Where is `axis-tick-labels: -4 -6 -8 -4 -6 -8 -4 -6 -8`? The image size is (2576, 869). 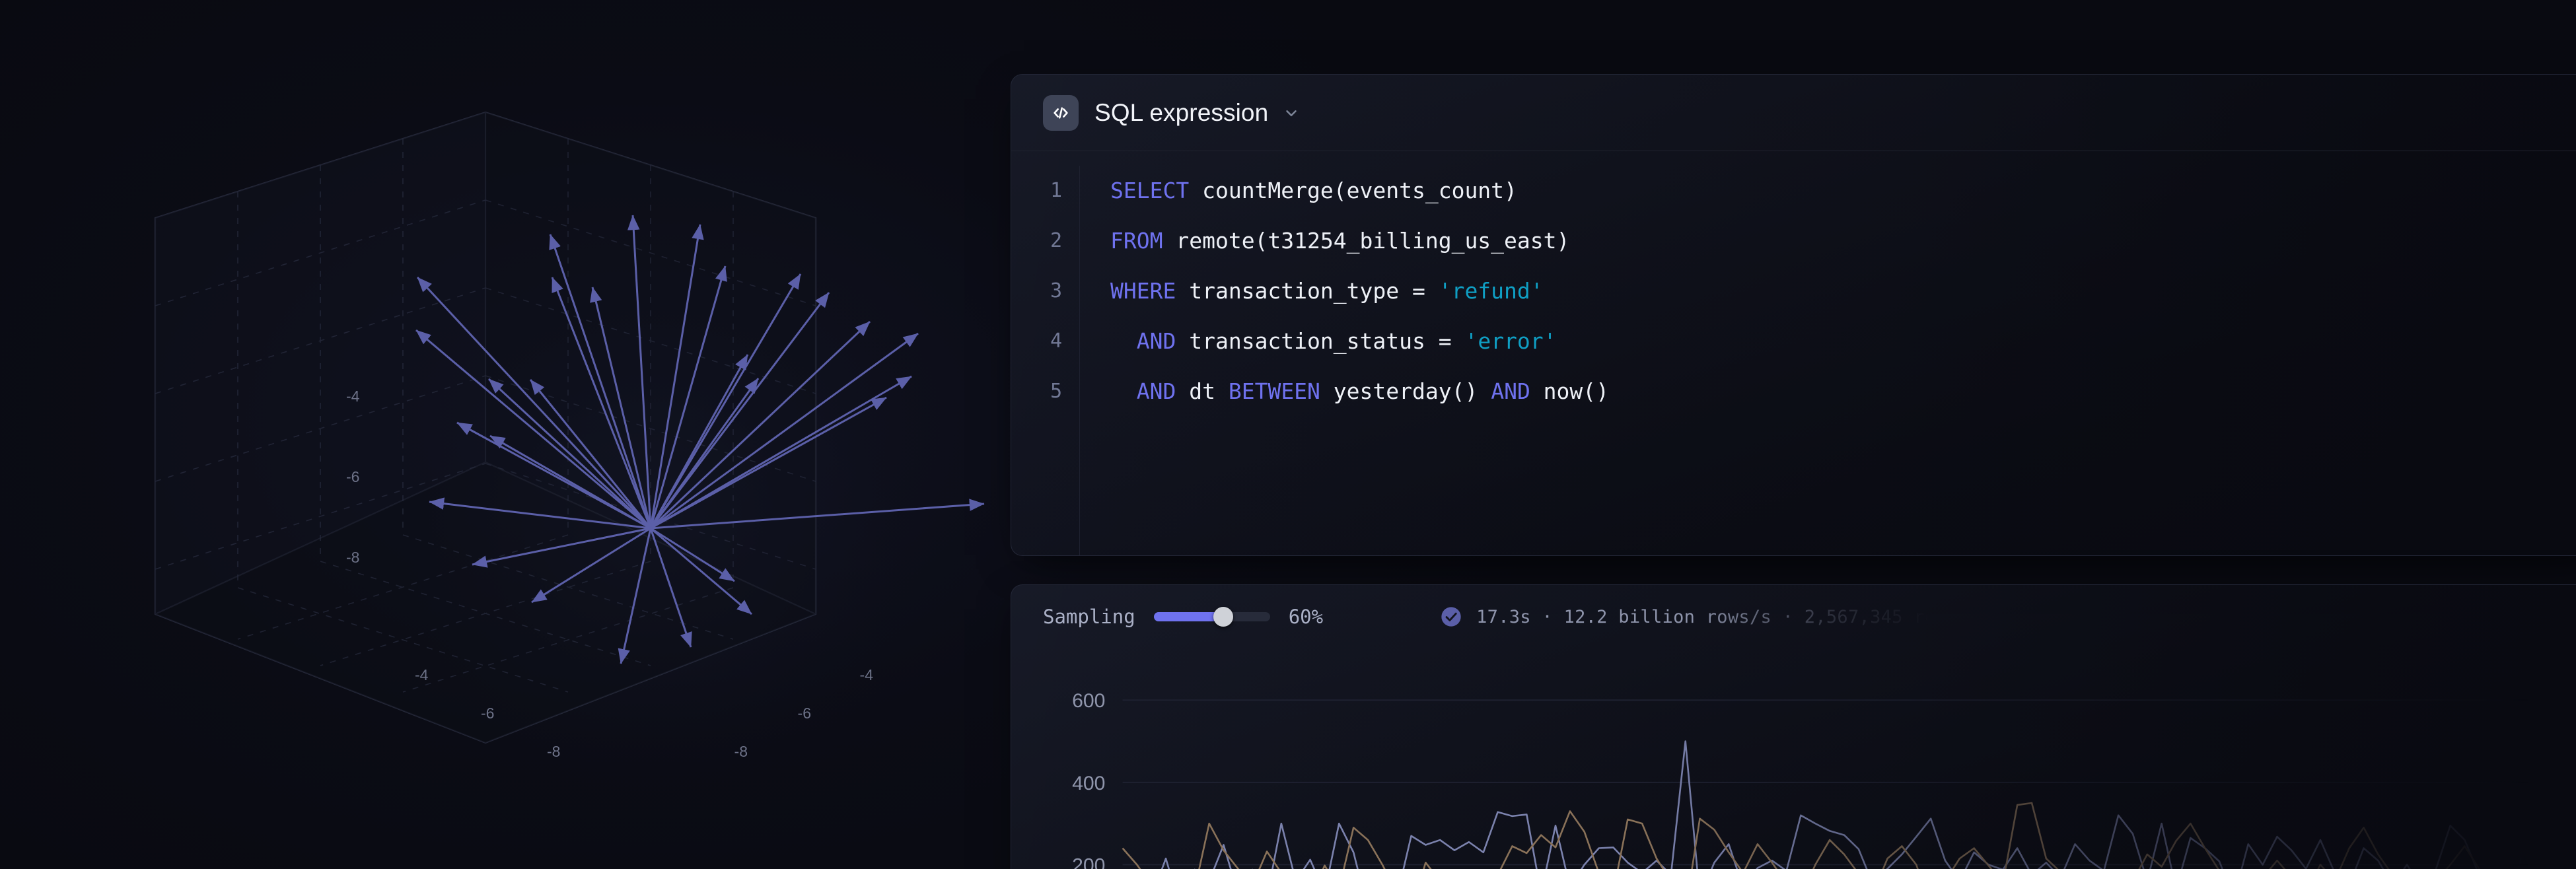
axis-tick-labels: -4 -6 -8 -4 -6 -8 -4 -6 -8 is located at coordinates (609, 574).